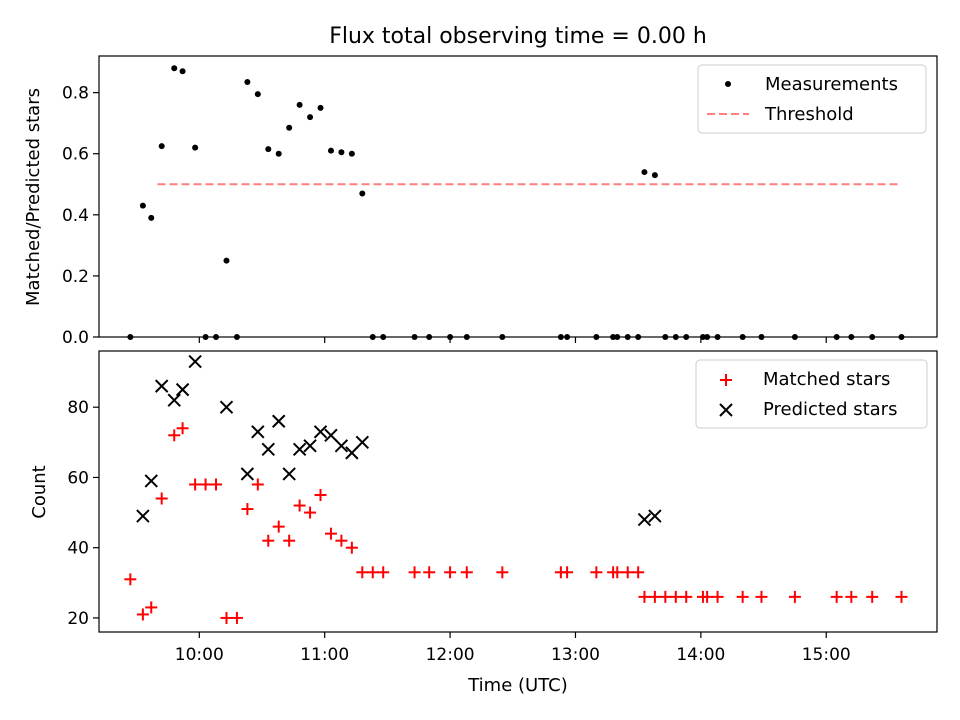  Describe the element at coordinates (324, 655) in the screenshot. I see `x-tick-label: 11:00` at that location.